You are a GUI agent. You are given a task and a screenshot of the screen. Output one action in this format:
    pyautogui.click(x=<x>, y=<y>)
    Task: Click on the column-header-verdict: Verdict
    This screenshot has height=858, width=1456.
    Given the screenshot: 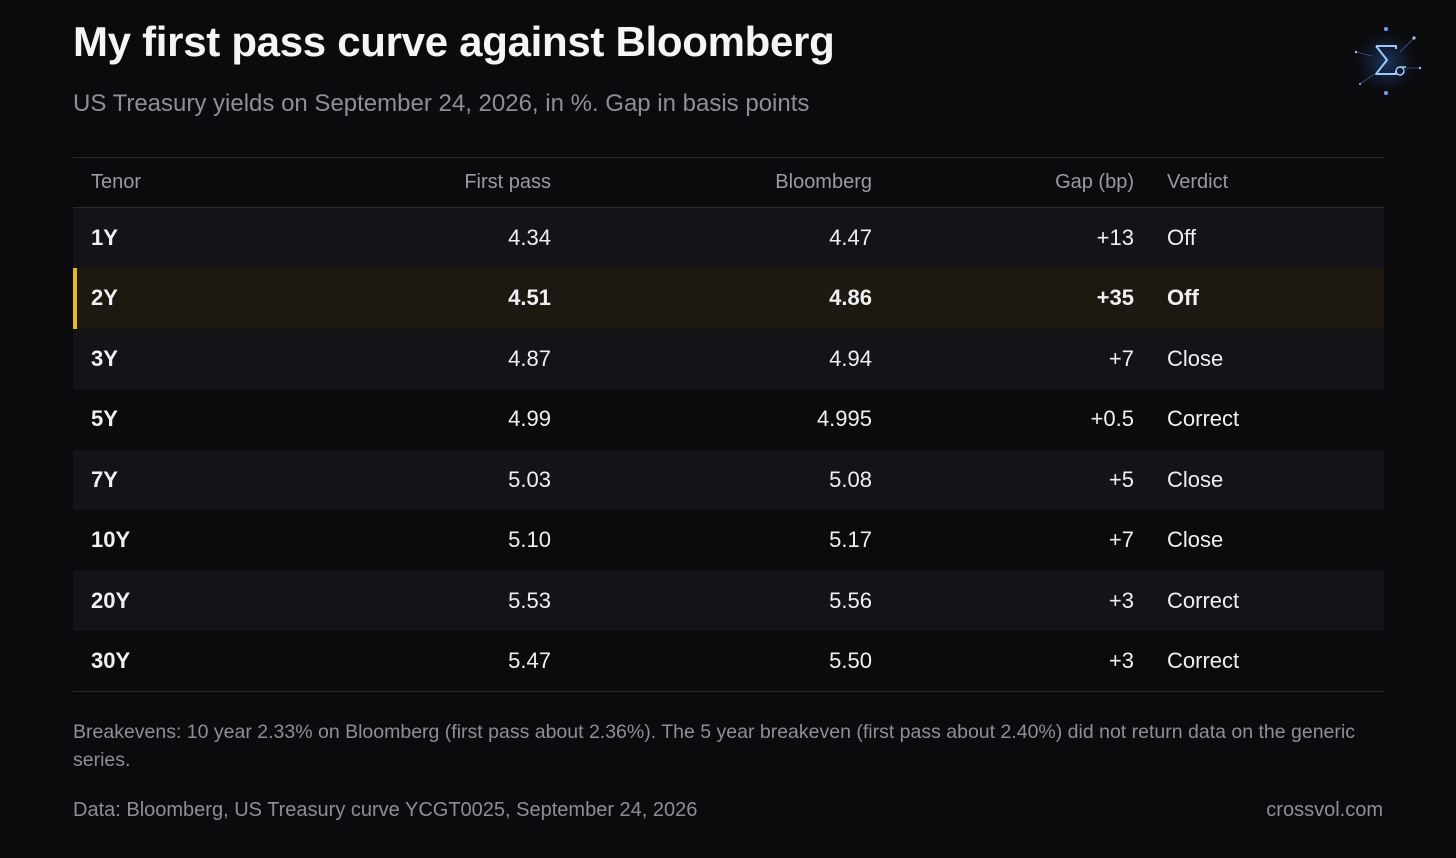 What is the action you would take?
    pyautogui.click(x=1198, y=182)
    